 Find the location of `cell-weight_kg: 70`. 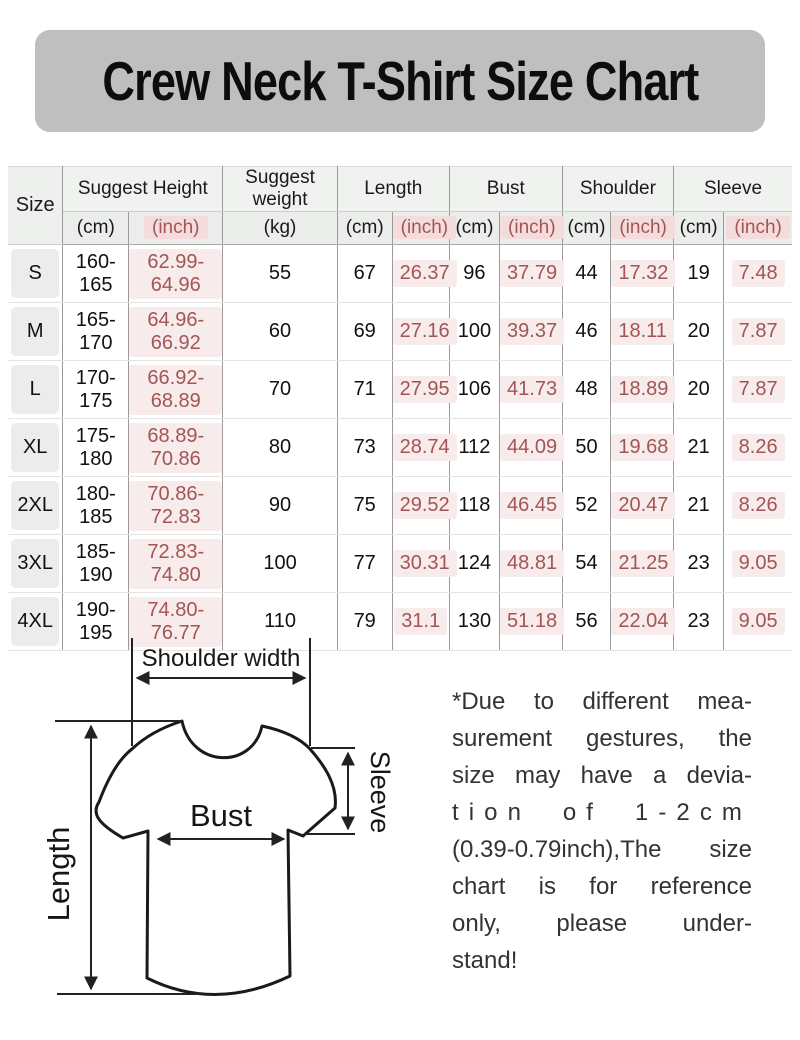

cell-weight_kg: 70 is located at coordinates (280, 389).